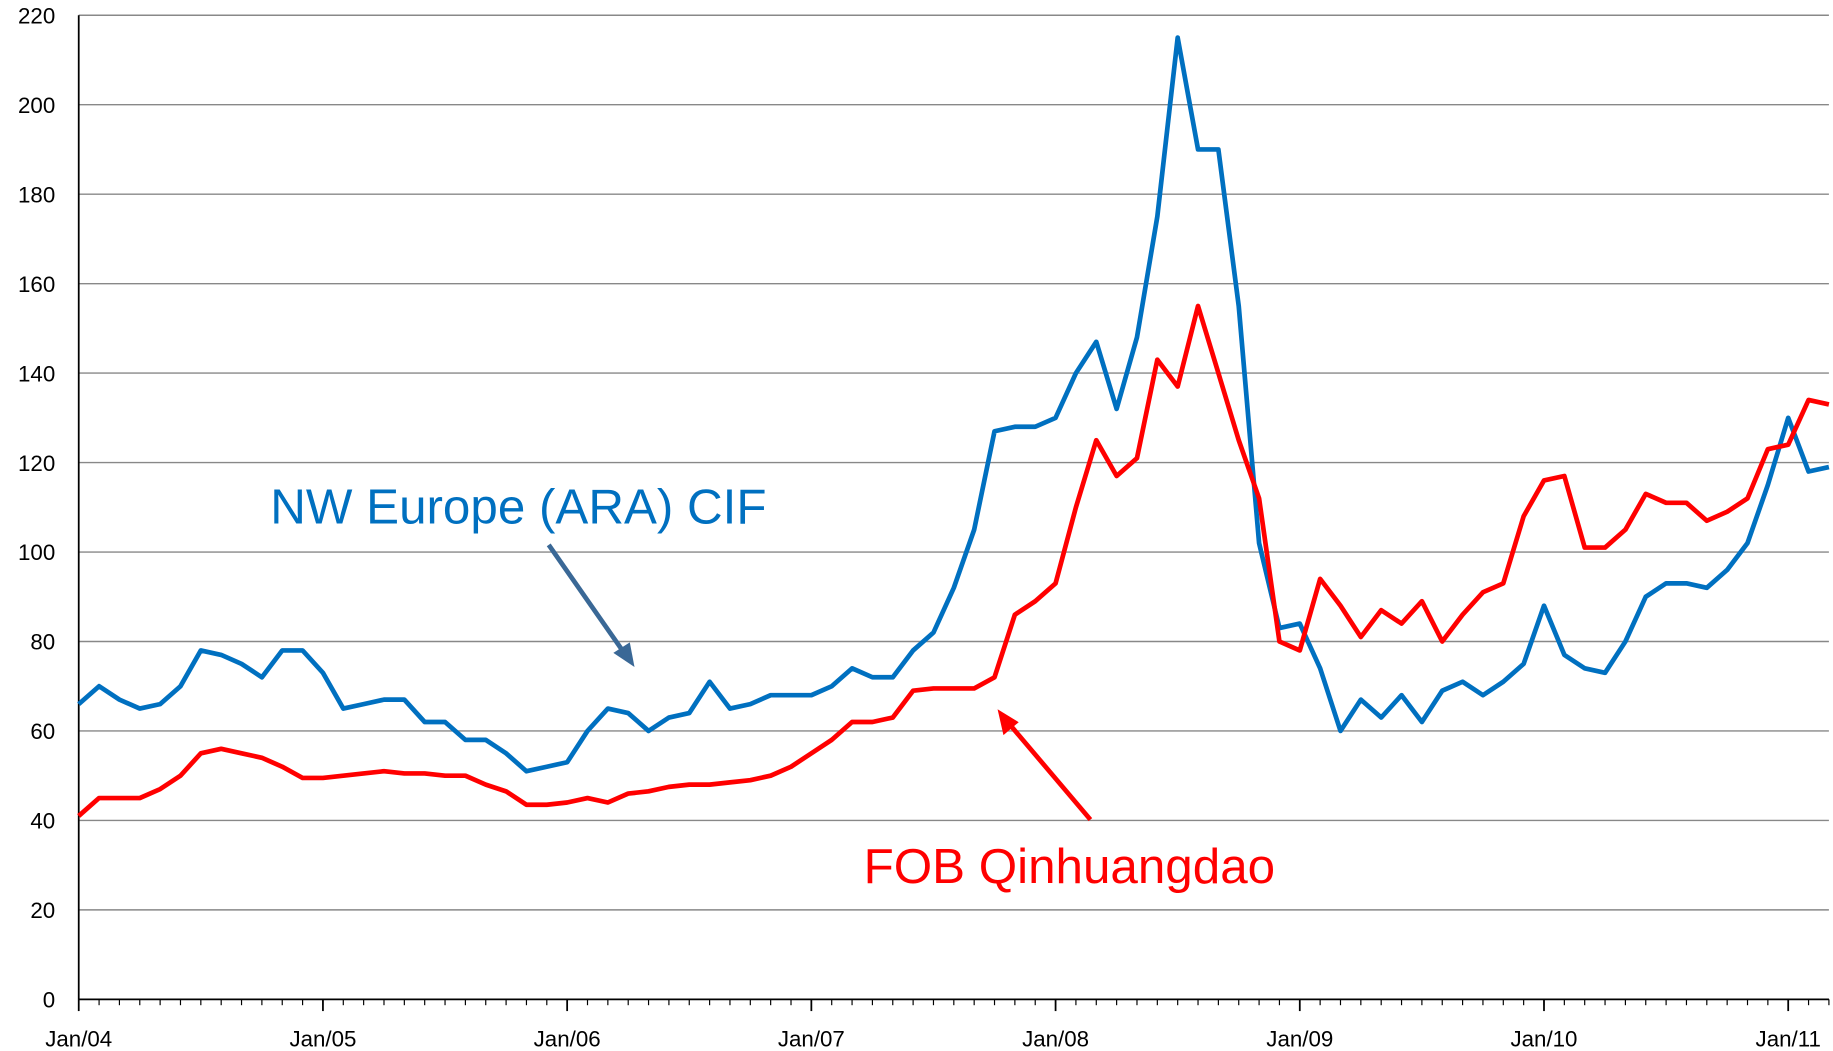  Describe the element at coordinates (567, 1038) in the screenshot. I see `x-tick-label: Jan/06` at that location.